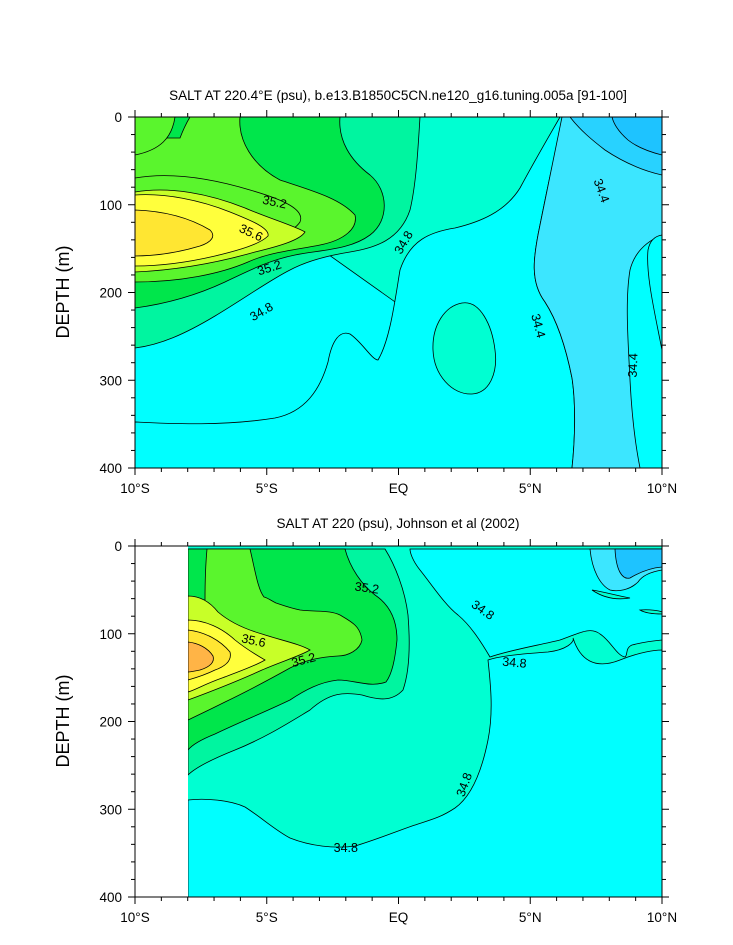  Describe the element at coordinates (398, 523) in the screenshot. I see `panel-obs-title: SALT AT 220 (psu), Johnson et al (2002)` at that location.